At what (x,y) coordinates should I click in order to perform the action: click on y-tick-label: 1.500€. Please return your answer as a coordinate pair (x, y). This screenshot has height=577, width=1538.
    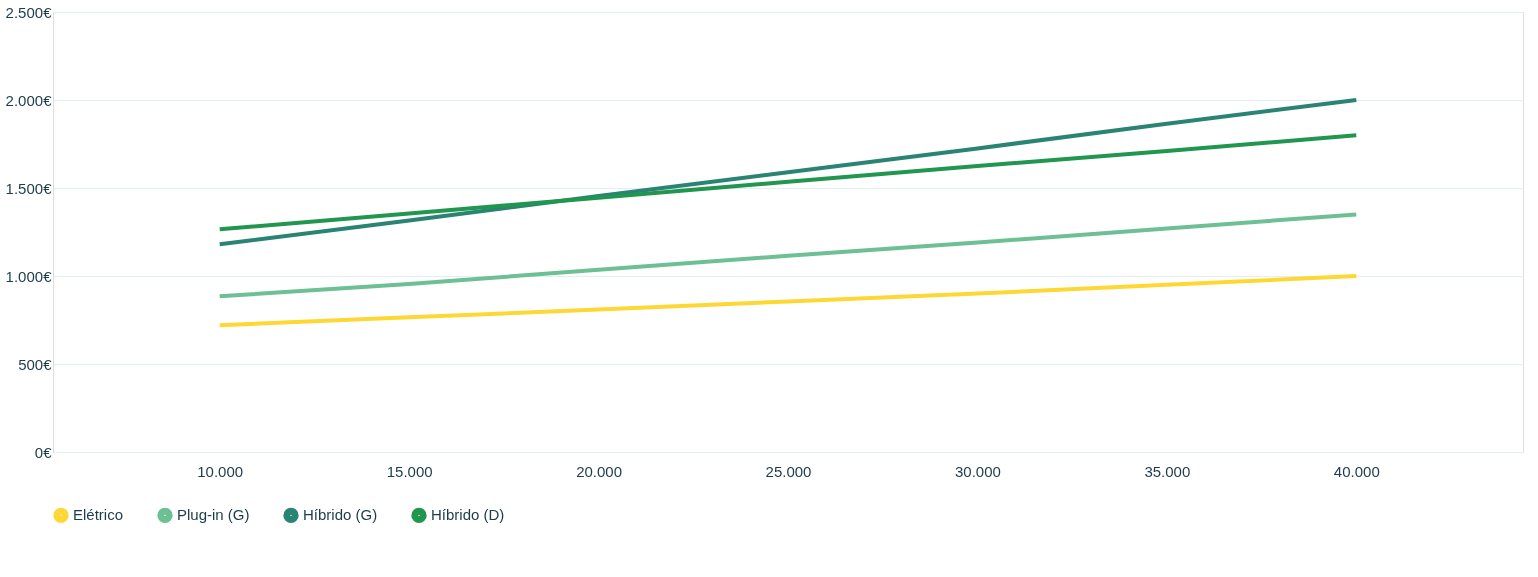
    Looking at the image, I should click on (29, 188).